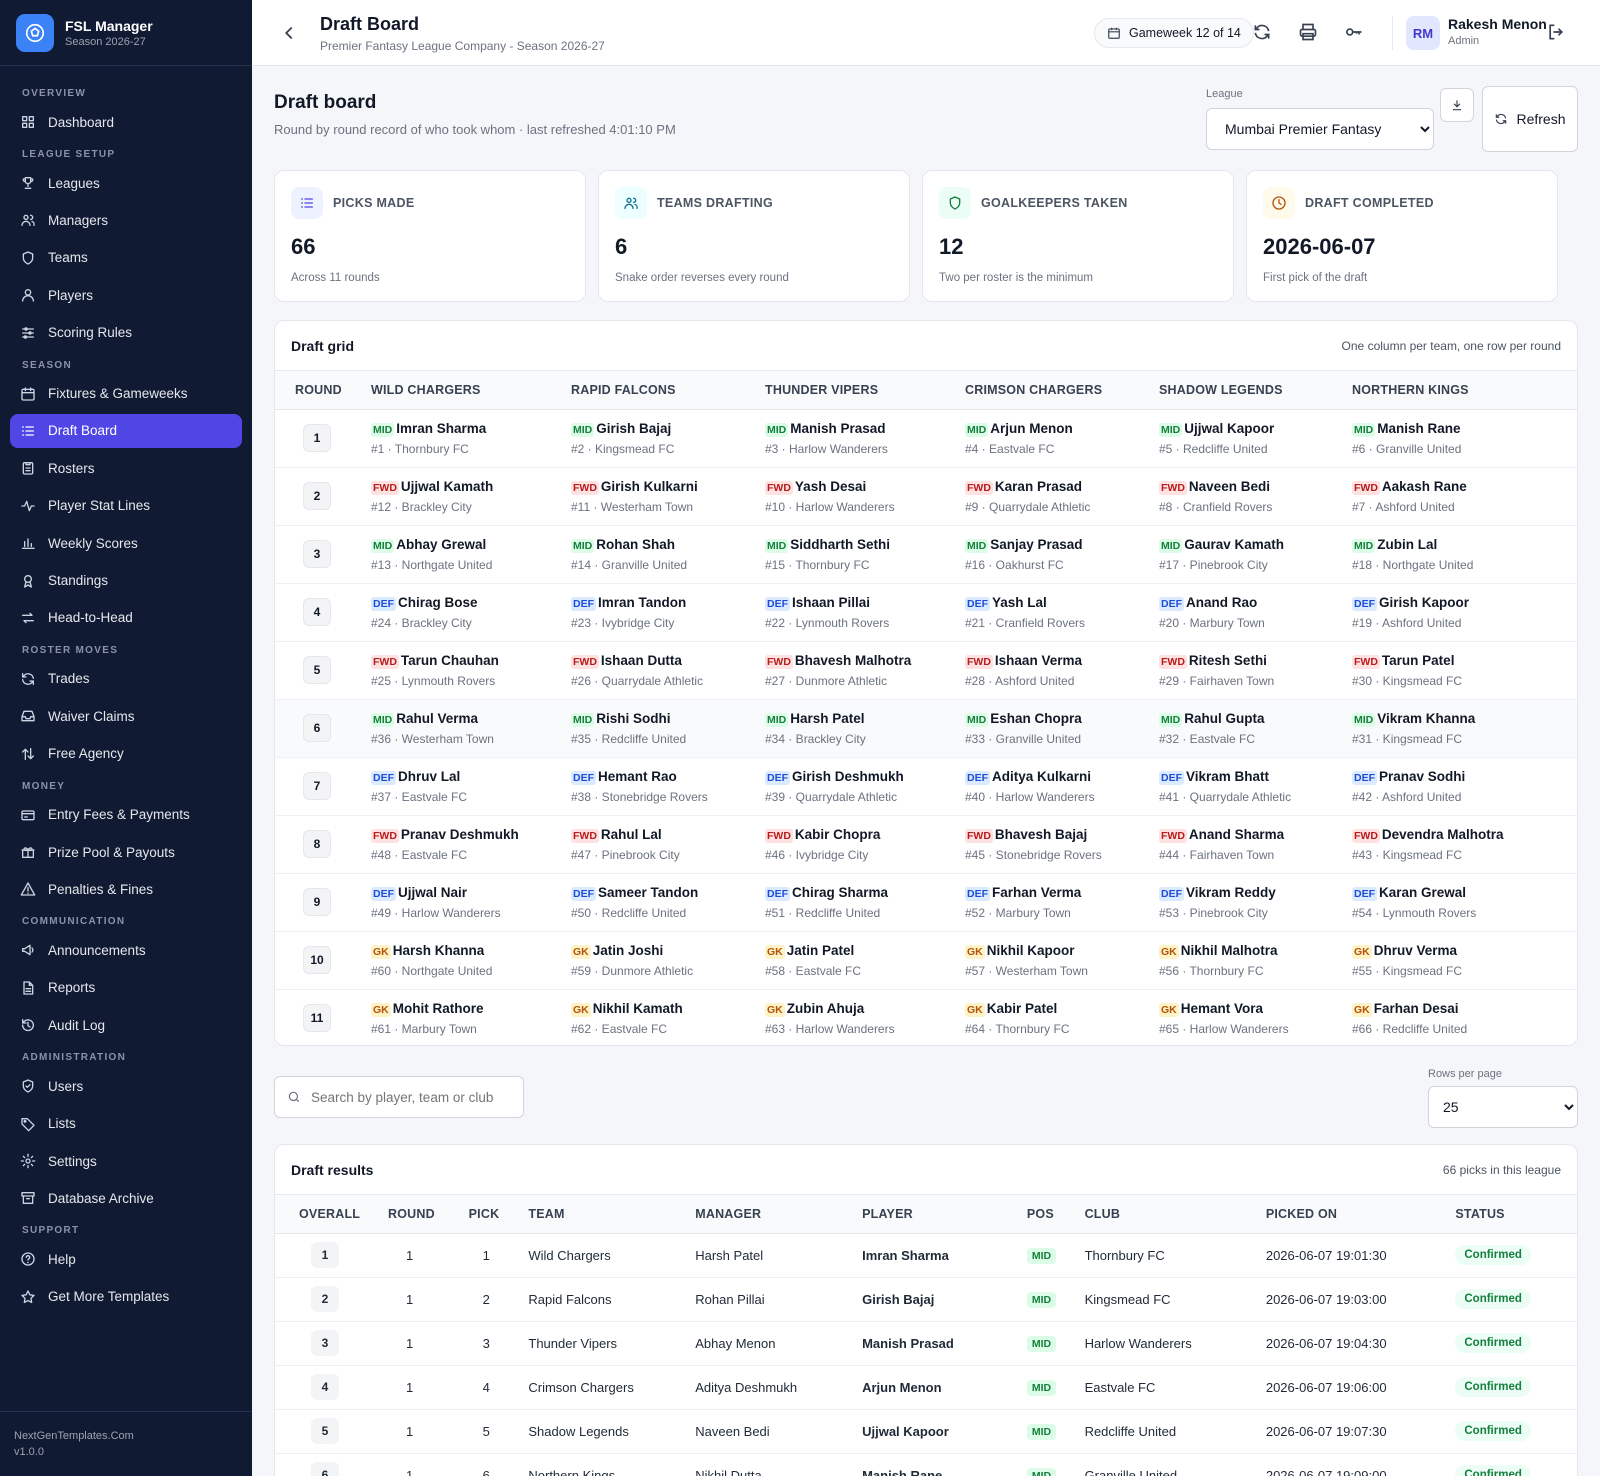 This screenshot has width=1600, height=1476. I want to click on draft-pick-cell: FWD Bhavesh Bajaj #45 · Stonebridge Rovers, so click(1062, 844).